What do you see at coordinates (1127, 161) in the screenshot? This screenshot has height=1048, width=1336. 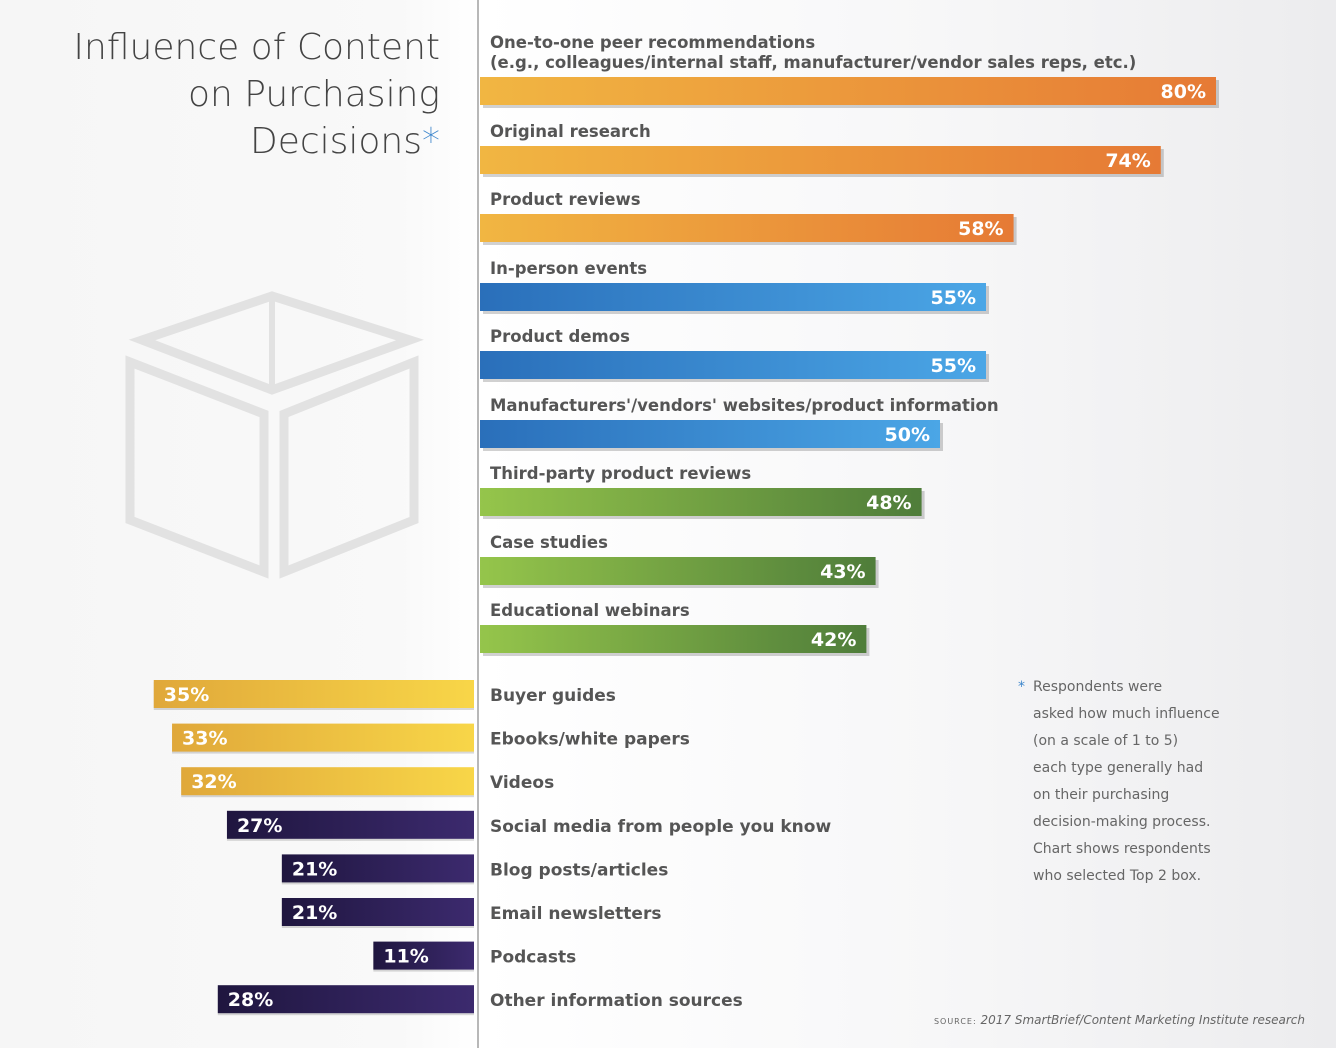 I see `bar-value-label: 74%` at bounding box center [1127, 161].